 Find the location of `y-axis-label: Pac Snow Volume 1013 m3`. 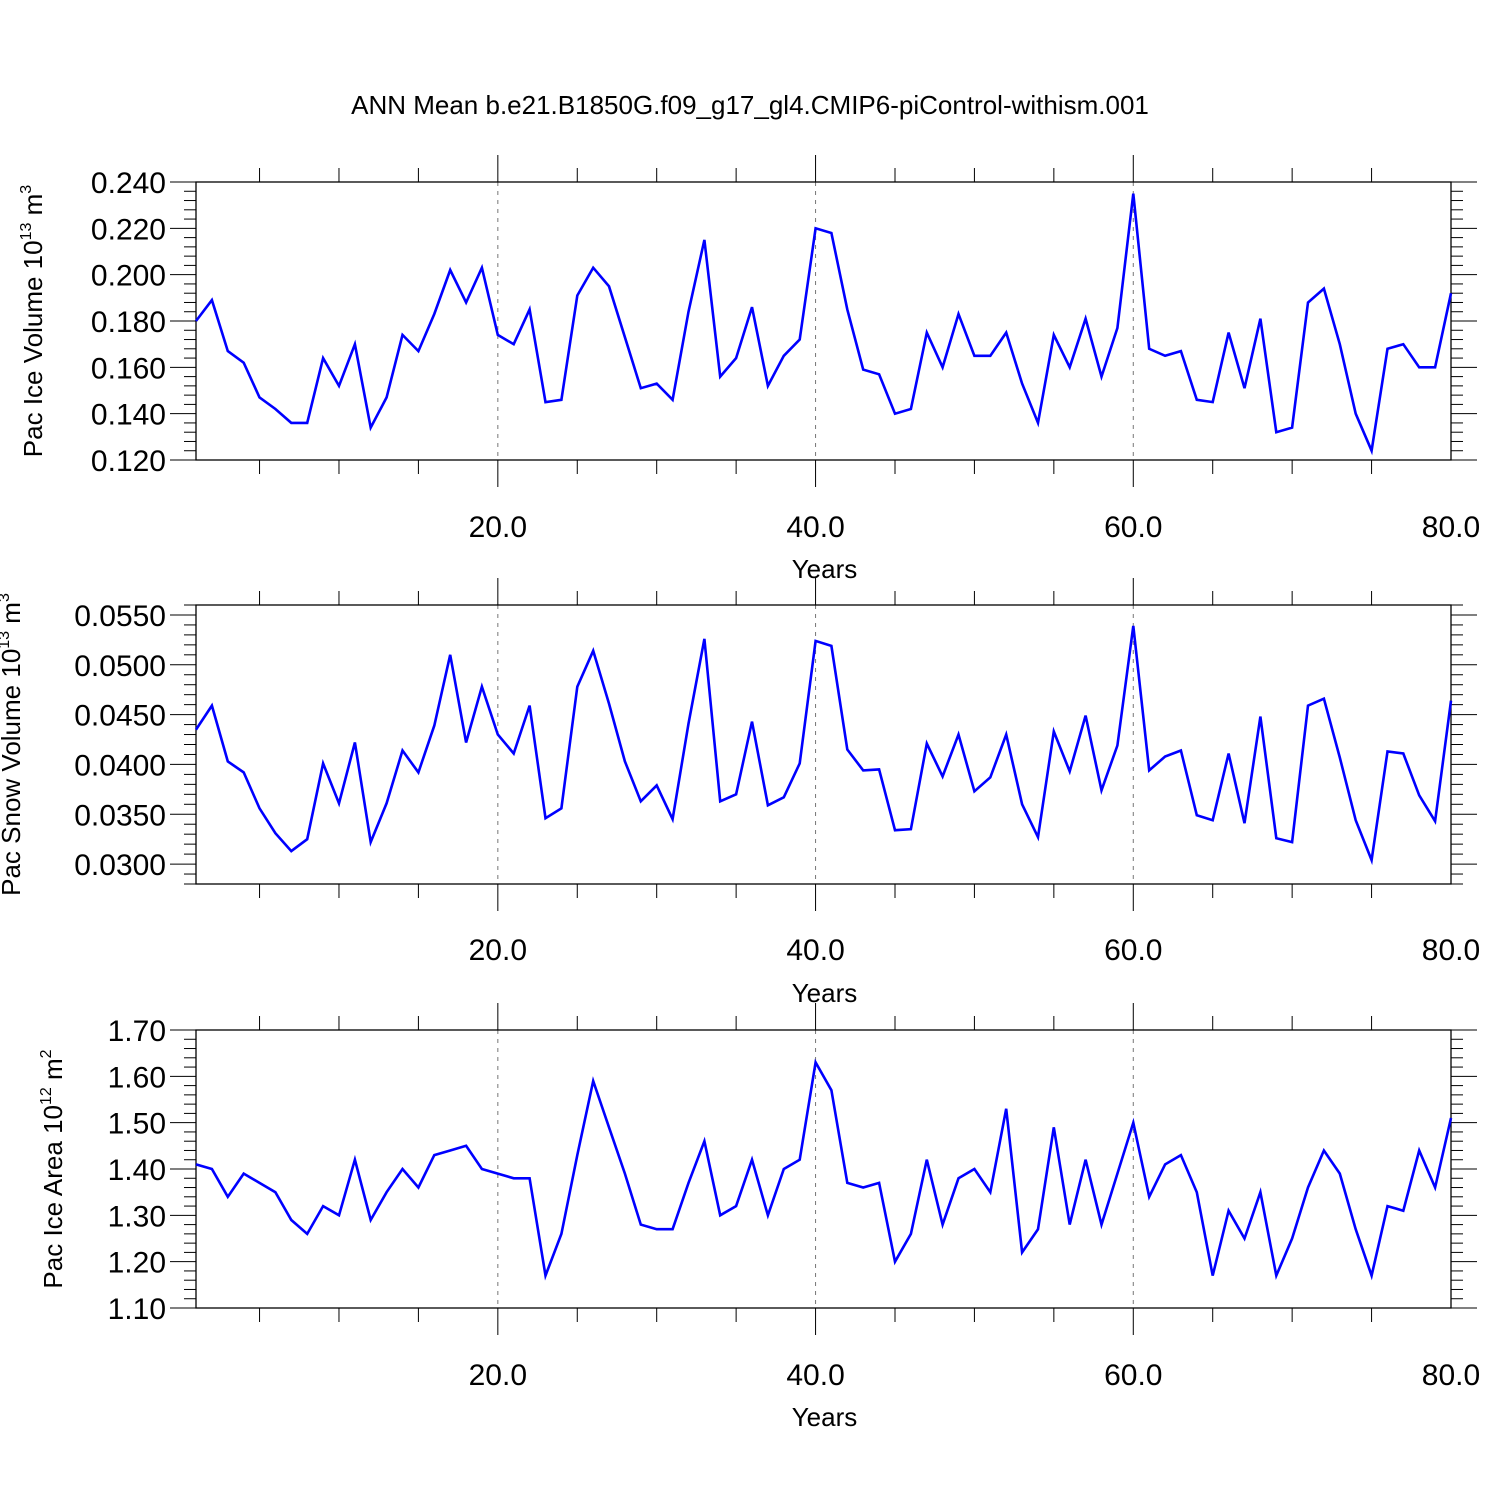

y-axis-label: Pac Snow Volume 1013 m3 is located at coordinates (13, 744).